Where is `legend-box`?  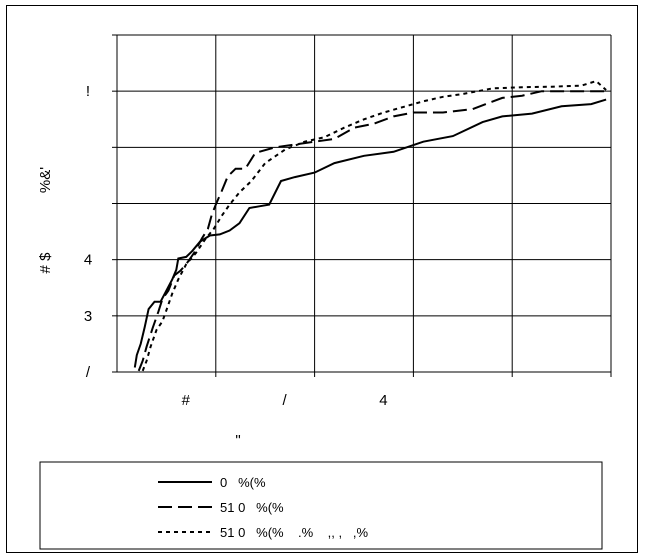 legend-box is located at coordinates (321, 505).